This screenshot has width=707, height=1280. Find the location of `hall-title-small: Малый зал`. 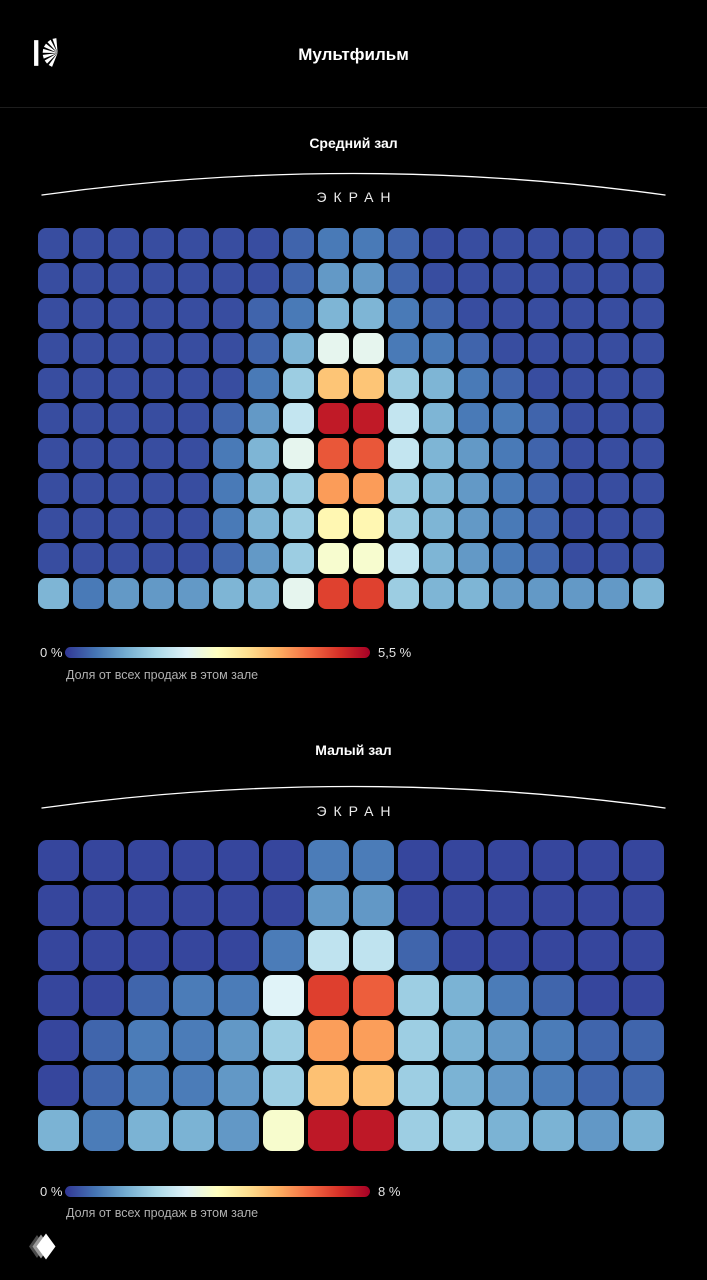

hall-title-small: Малый зал is located at coordinates (353, 750).